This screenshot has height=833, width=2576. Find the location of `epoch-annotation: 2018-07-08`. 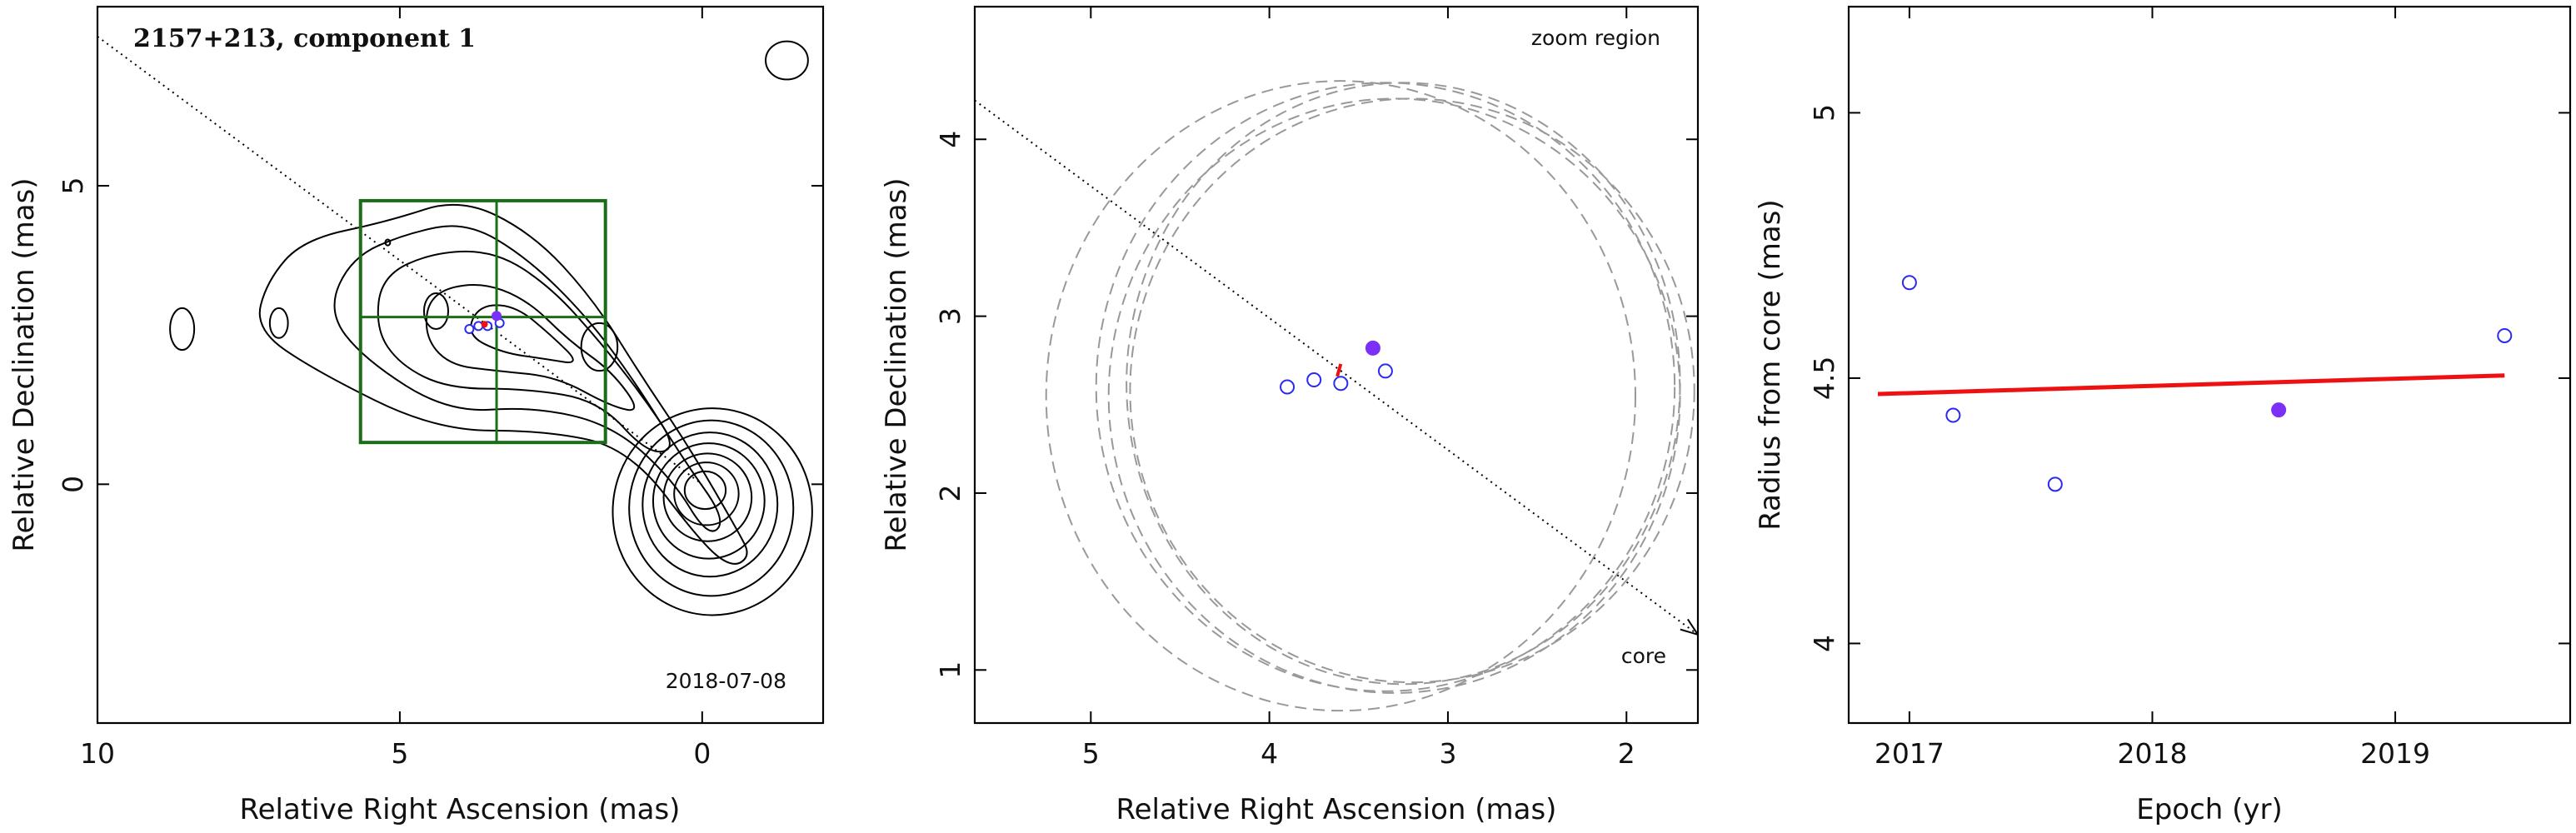

epoch-annotation: 2018-07-08 is located at coordinates (726, 681).